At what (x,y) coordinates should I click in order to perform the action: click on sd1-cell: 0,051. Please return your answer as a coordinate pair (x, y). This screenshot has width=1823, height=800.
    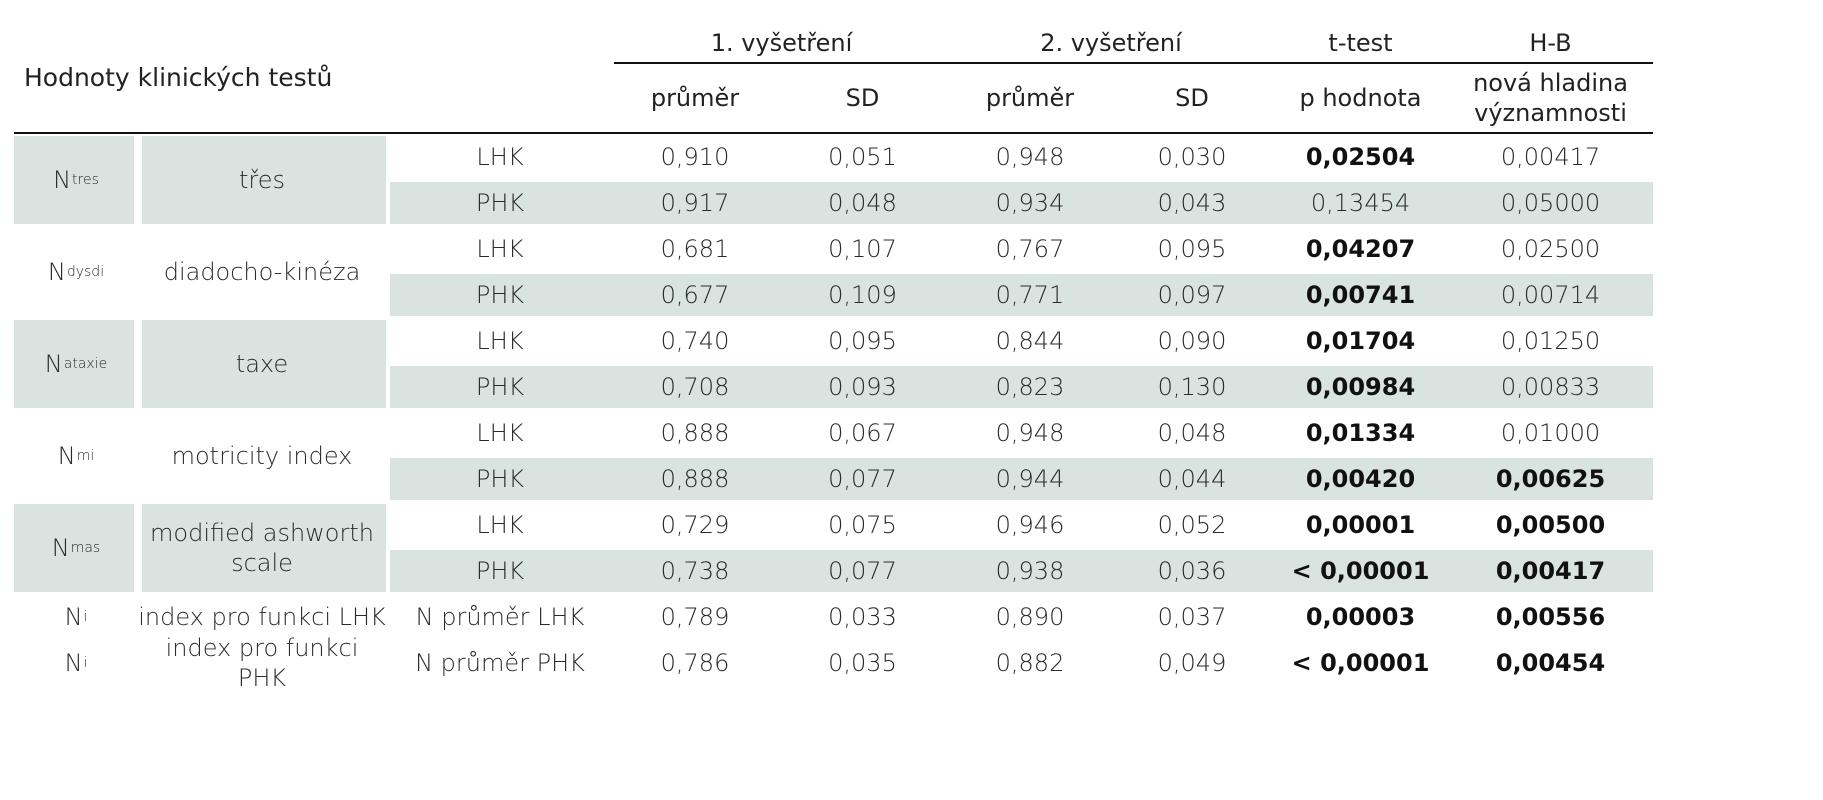
    Looking at the image, I should click on (862, 157).